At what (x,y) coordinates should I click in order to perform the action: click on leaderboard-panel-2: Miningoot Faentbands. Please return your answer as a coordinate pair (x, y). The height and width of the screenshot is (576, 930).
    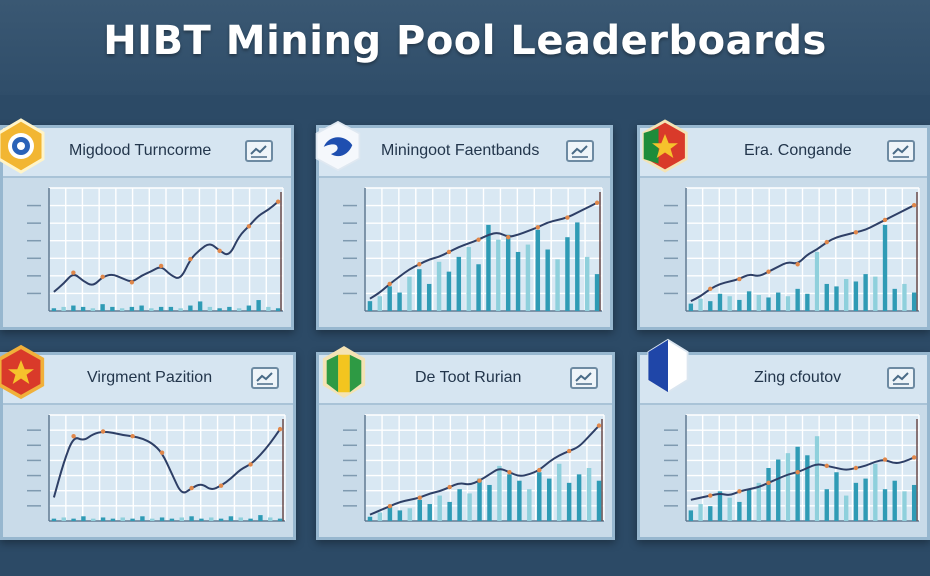
    Looking at the image, I should click on (464, 227).